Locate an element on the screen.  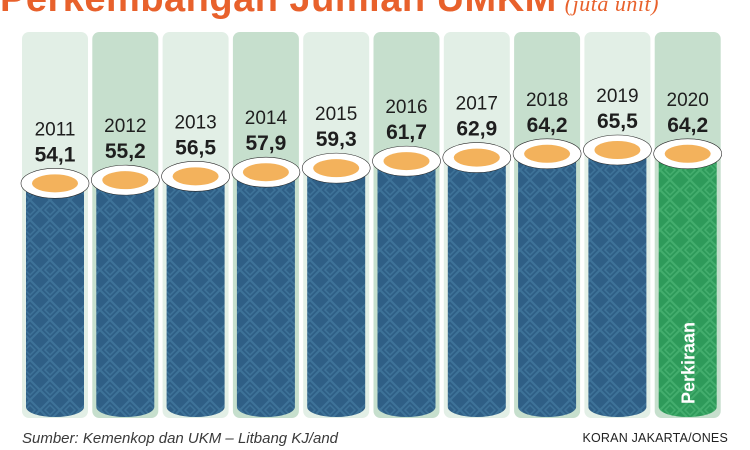
value-label-2018: 64,2 is located at coordinates (547, 125).